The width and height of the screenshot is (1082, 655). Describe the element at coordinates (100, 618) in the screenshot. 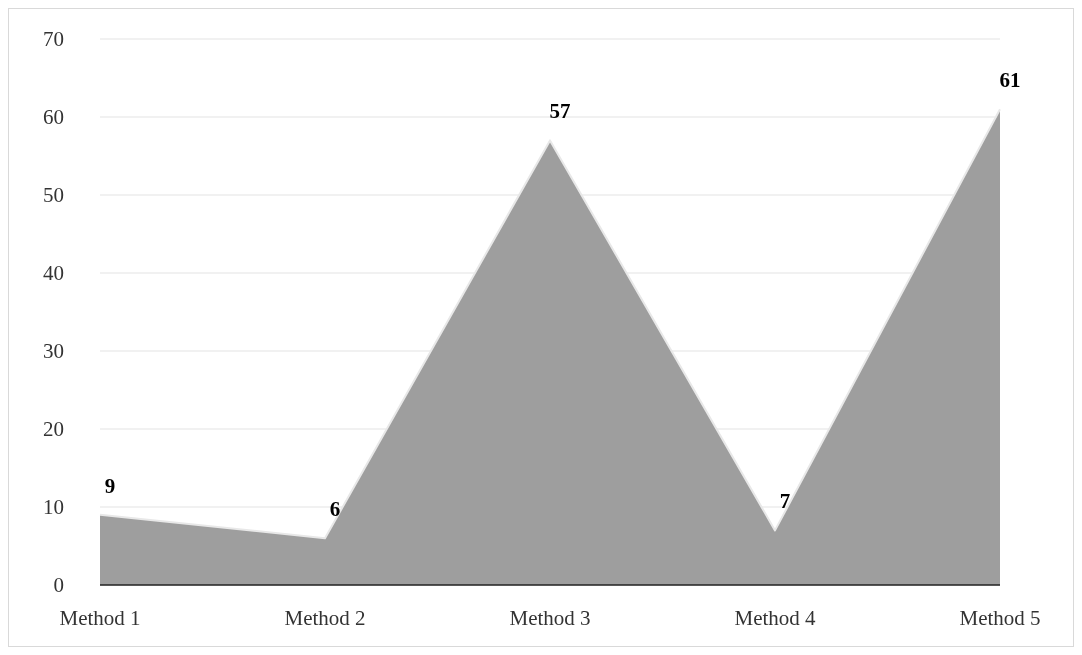

I see `x-tick-label: Method 1` at that location.